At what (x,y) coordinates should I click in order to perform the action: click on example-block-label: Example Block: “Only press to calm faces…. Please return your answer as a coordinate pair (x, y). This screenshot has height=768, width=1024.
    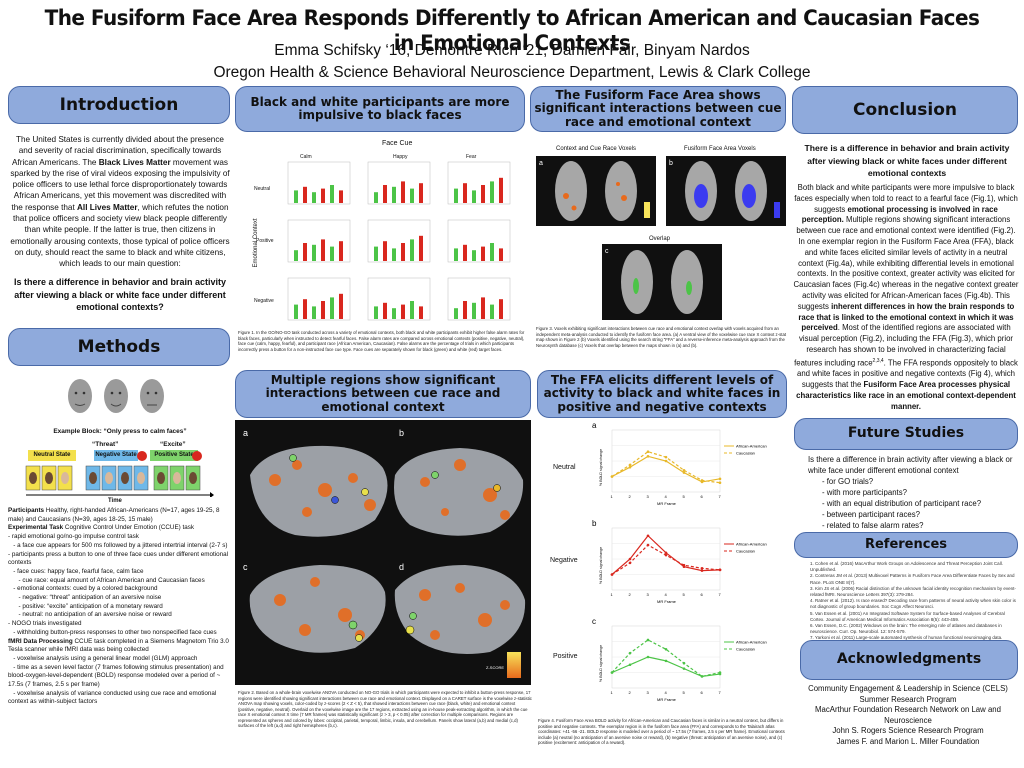
    Looking at the image, I should click on (120, 431).